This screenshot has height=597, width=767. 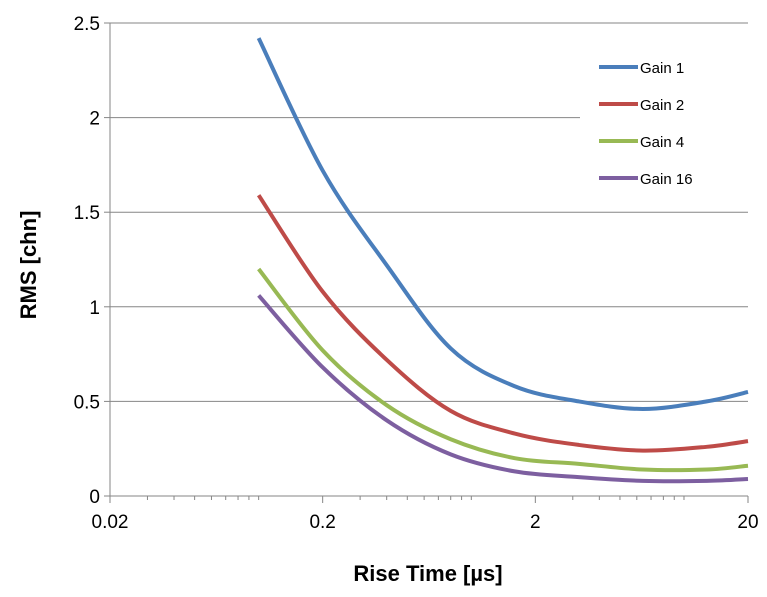 What do you see at coordinates (94, 497) in the screenshot?
I see `y-tick-label: 0` at bounding box center [94, 497].